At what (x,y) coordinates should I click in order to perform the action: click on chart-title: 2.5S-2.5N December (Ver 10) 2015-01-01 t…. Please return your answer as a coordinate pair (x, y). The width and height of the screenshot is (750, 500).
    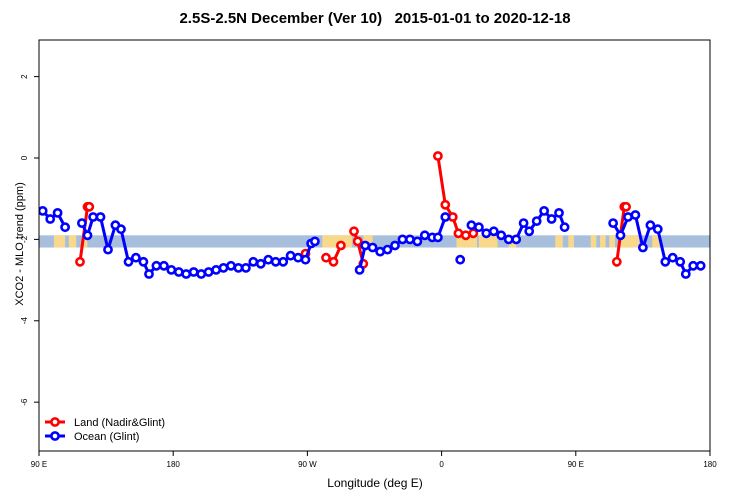
    Looking at the image, I should click on (375, 18).